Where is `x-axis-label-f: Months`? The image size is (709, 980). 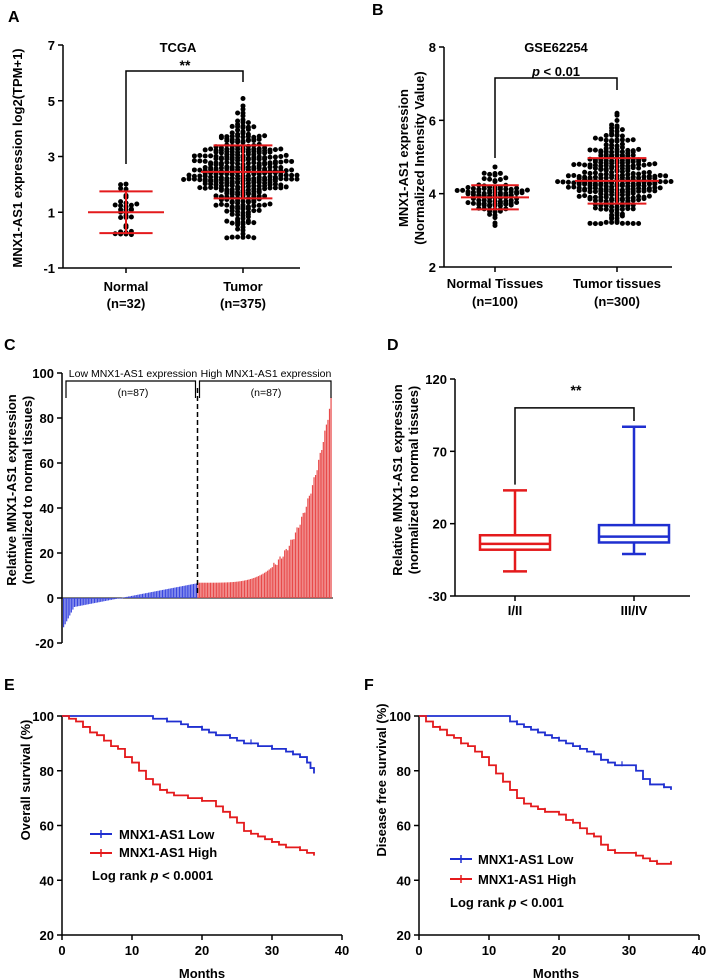
x-axis-label-f: Months is located at coordinates (556, 973).